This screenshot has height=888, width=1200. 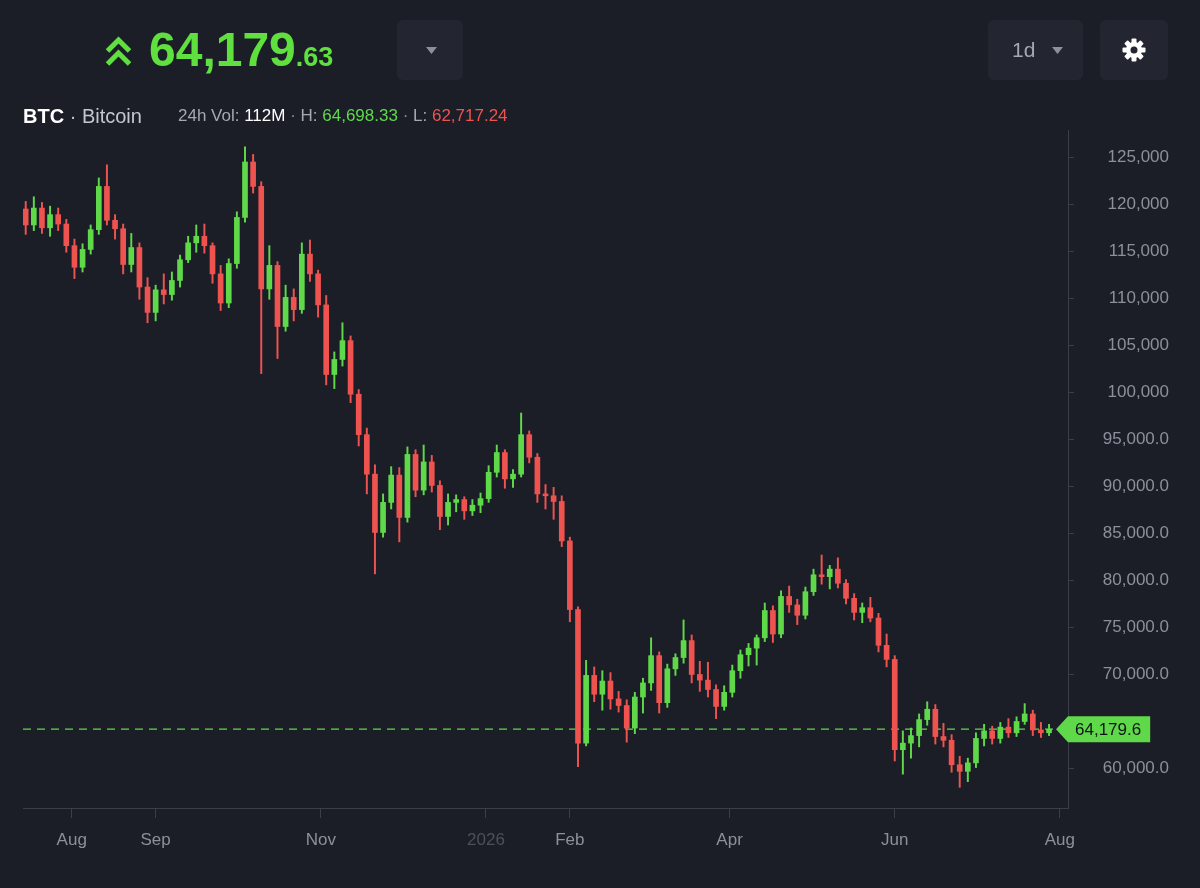 I want to click on y-tick-label: 75,000.0, so click(x=1135, y=627).